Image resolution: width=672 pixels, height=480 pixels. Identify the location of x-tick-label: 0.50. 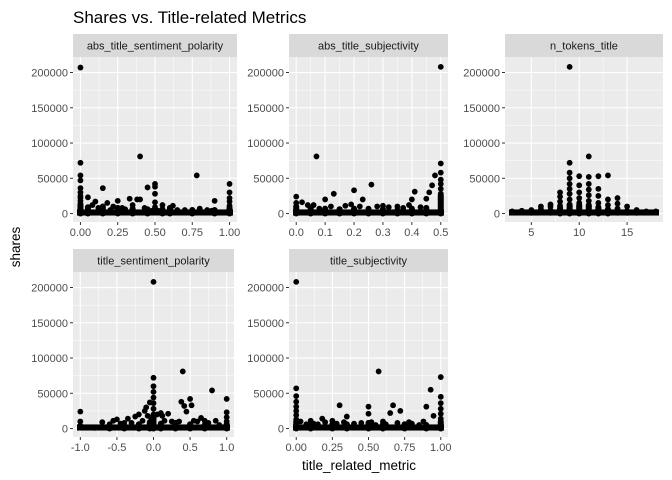
(154, 233).